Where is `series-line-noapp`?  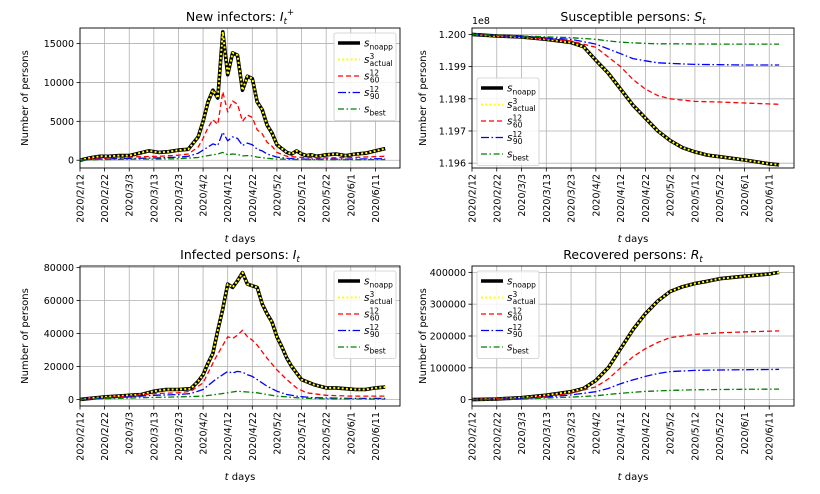 series-line-noapp is located at coordinates (626, 336).